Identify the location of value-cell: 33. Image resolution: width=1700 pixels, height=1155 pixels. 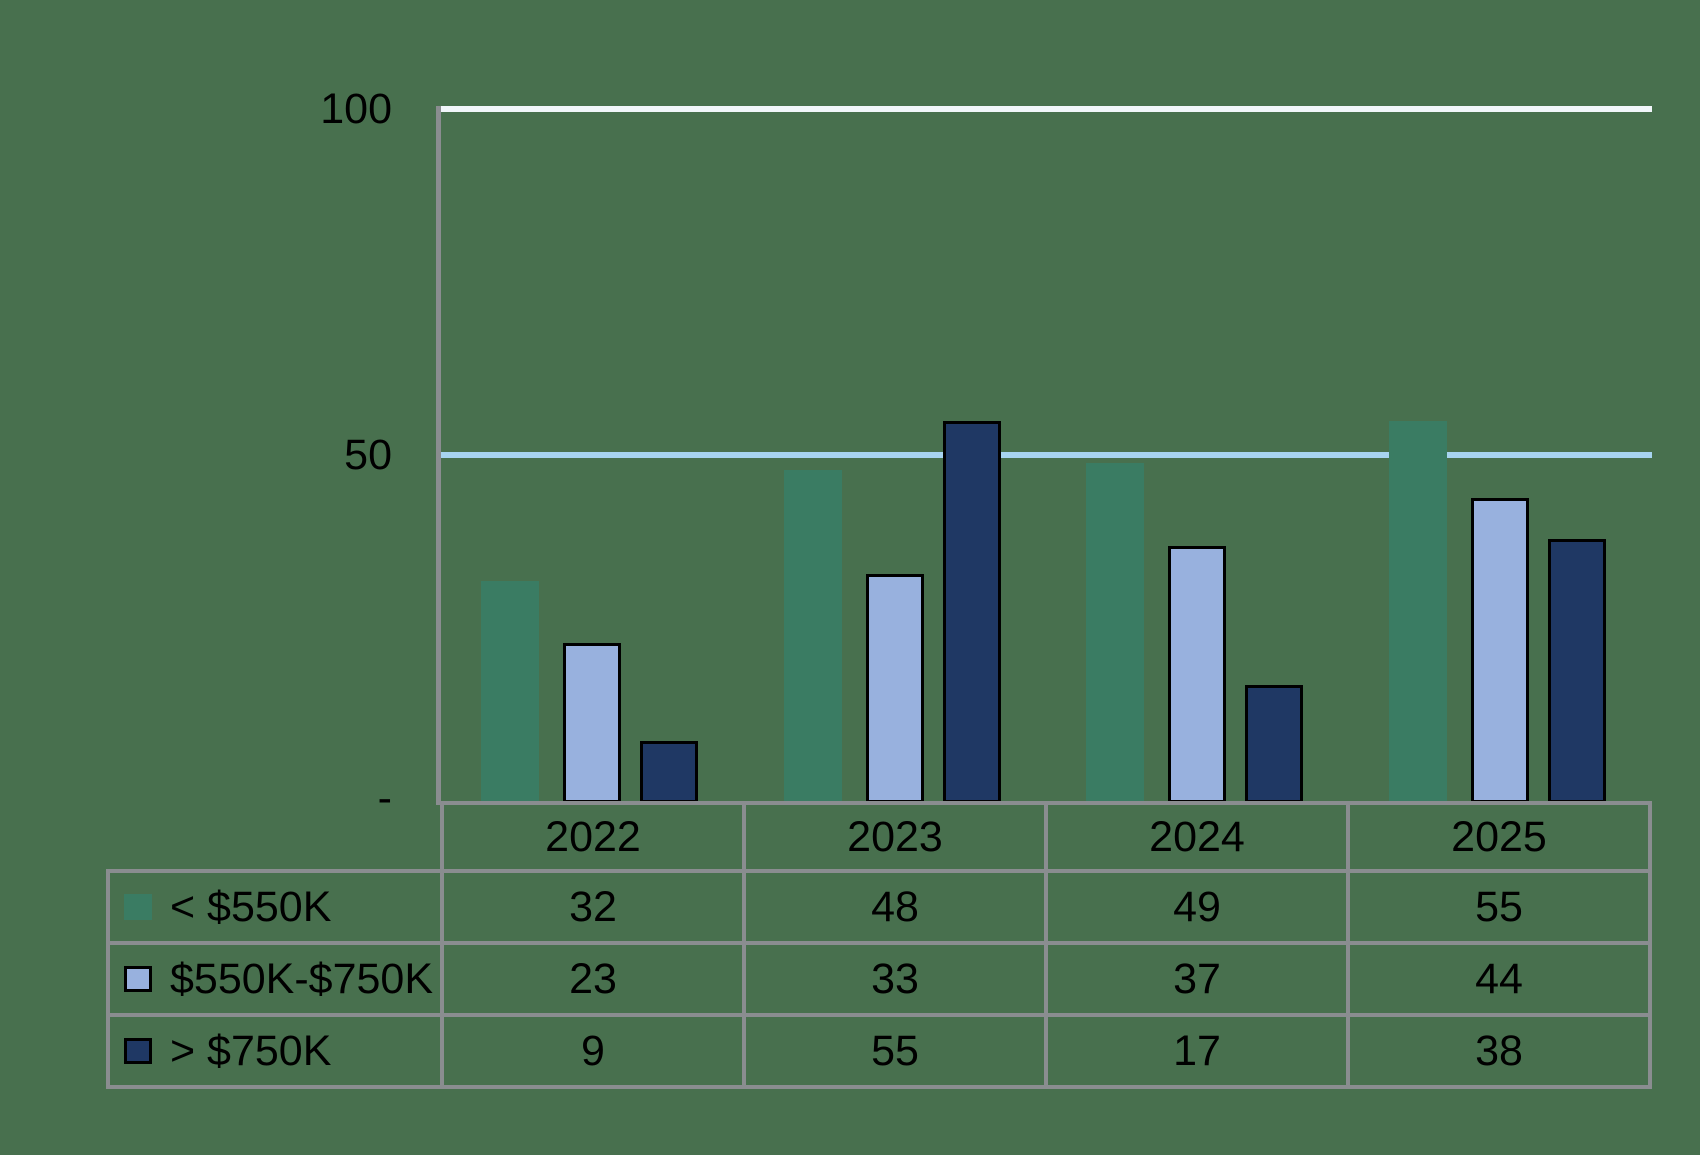
(895, 979).